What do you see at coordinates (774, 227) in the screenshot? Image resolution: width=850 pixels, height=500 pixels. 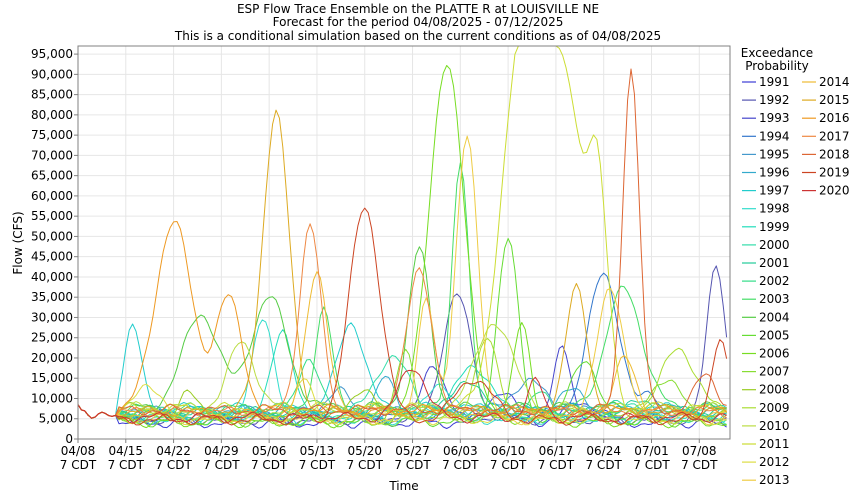 I see `legend-label: 1999` at bounding box center [774, 227].